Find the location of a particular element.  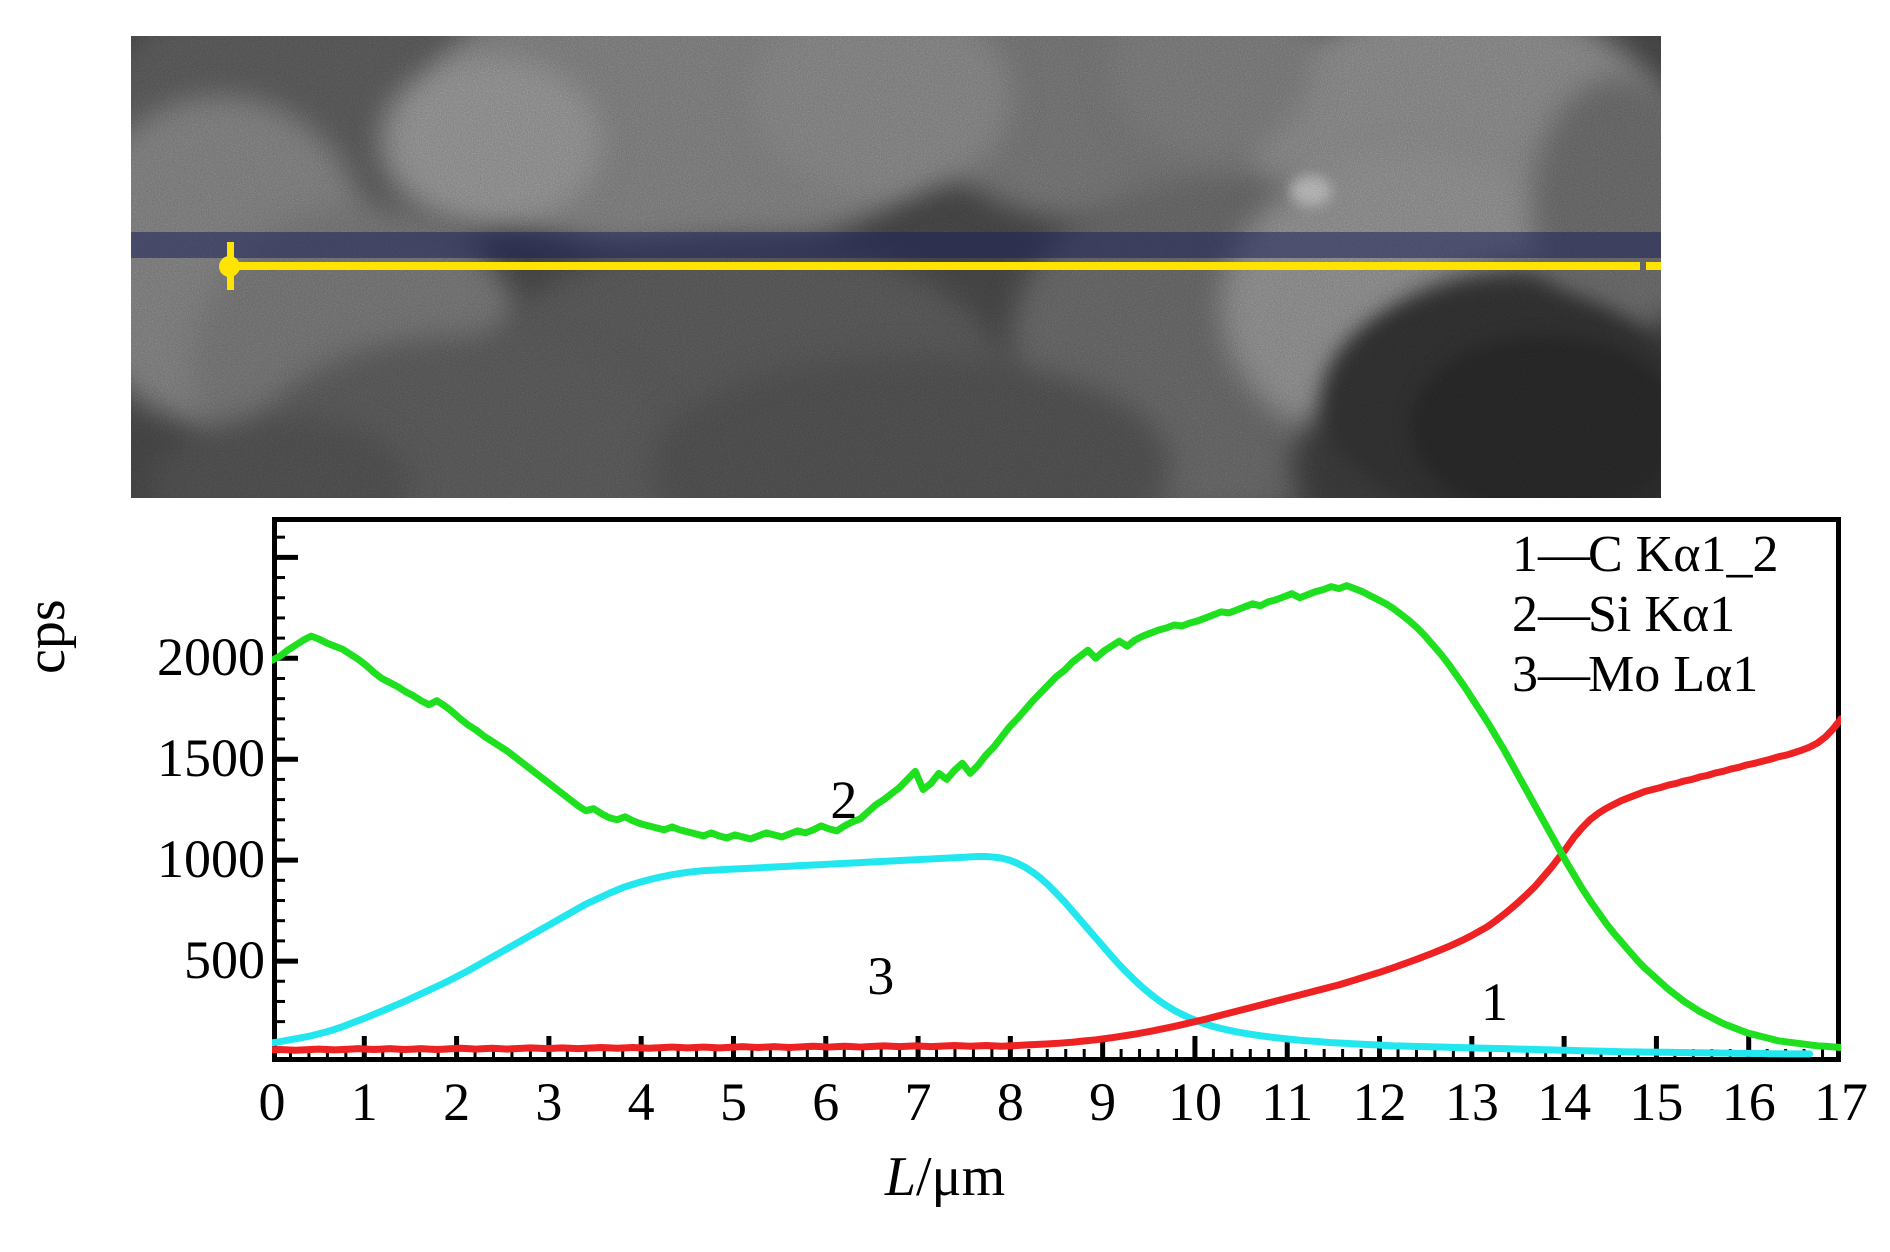

x-tick-label: 12 is located at coordinates (1379, 1102).